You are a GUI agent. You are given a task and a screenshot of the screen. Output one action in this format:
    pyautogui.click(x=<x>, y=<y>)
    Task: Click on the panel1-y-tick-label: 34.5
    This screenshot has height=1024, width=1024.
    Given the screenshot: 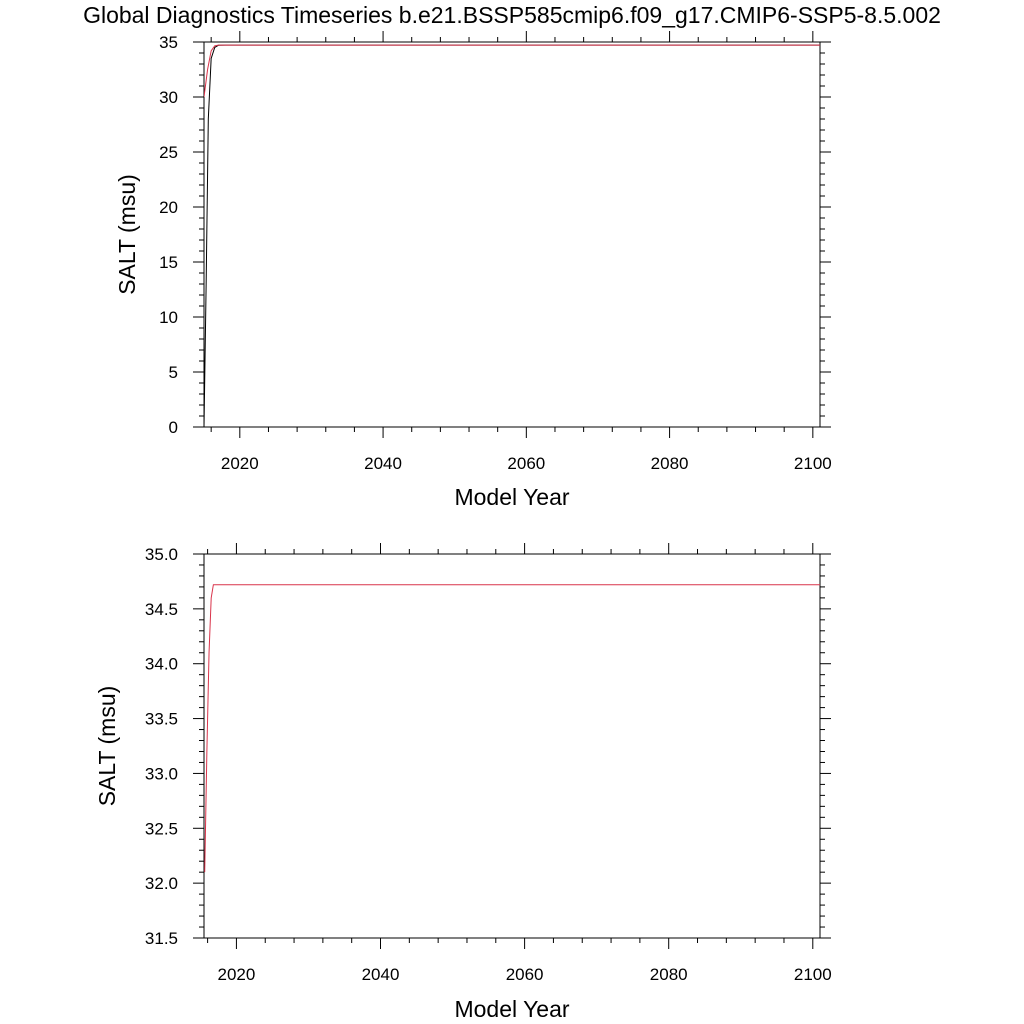 What is the action you would take?
    pyautogui.click(x=161, y=609)
    